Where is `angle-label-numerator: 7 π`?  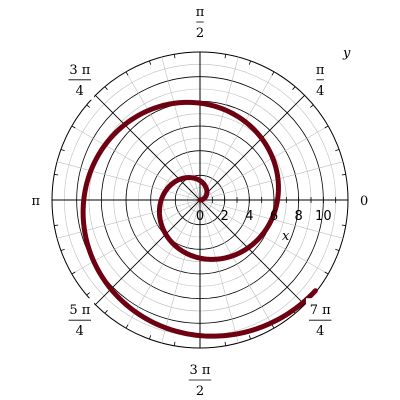
angle-label-numerator: 7 π is located at coordinates (320, 310).